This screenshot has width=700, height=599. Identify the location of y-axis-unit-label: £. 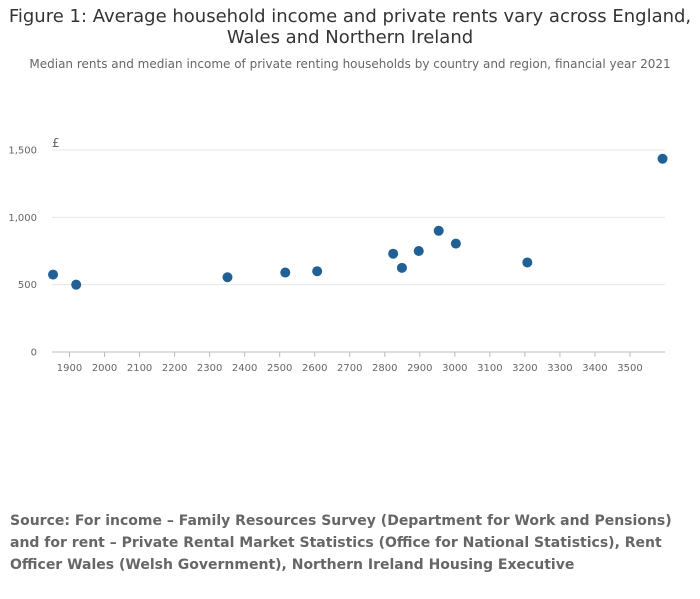
(56, 143).